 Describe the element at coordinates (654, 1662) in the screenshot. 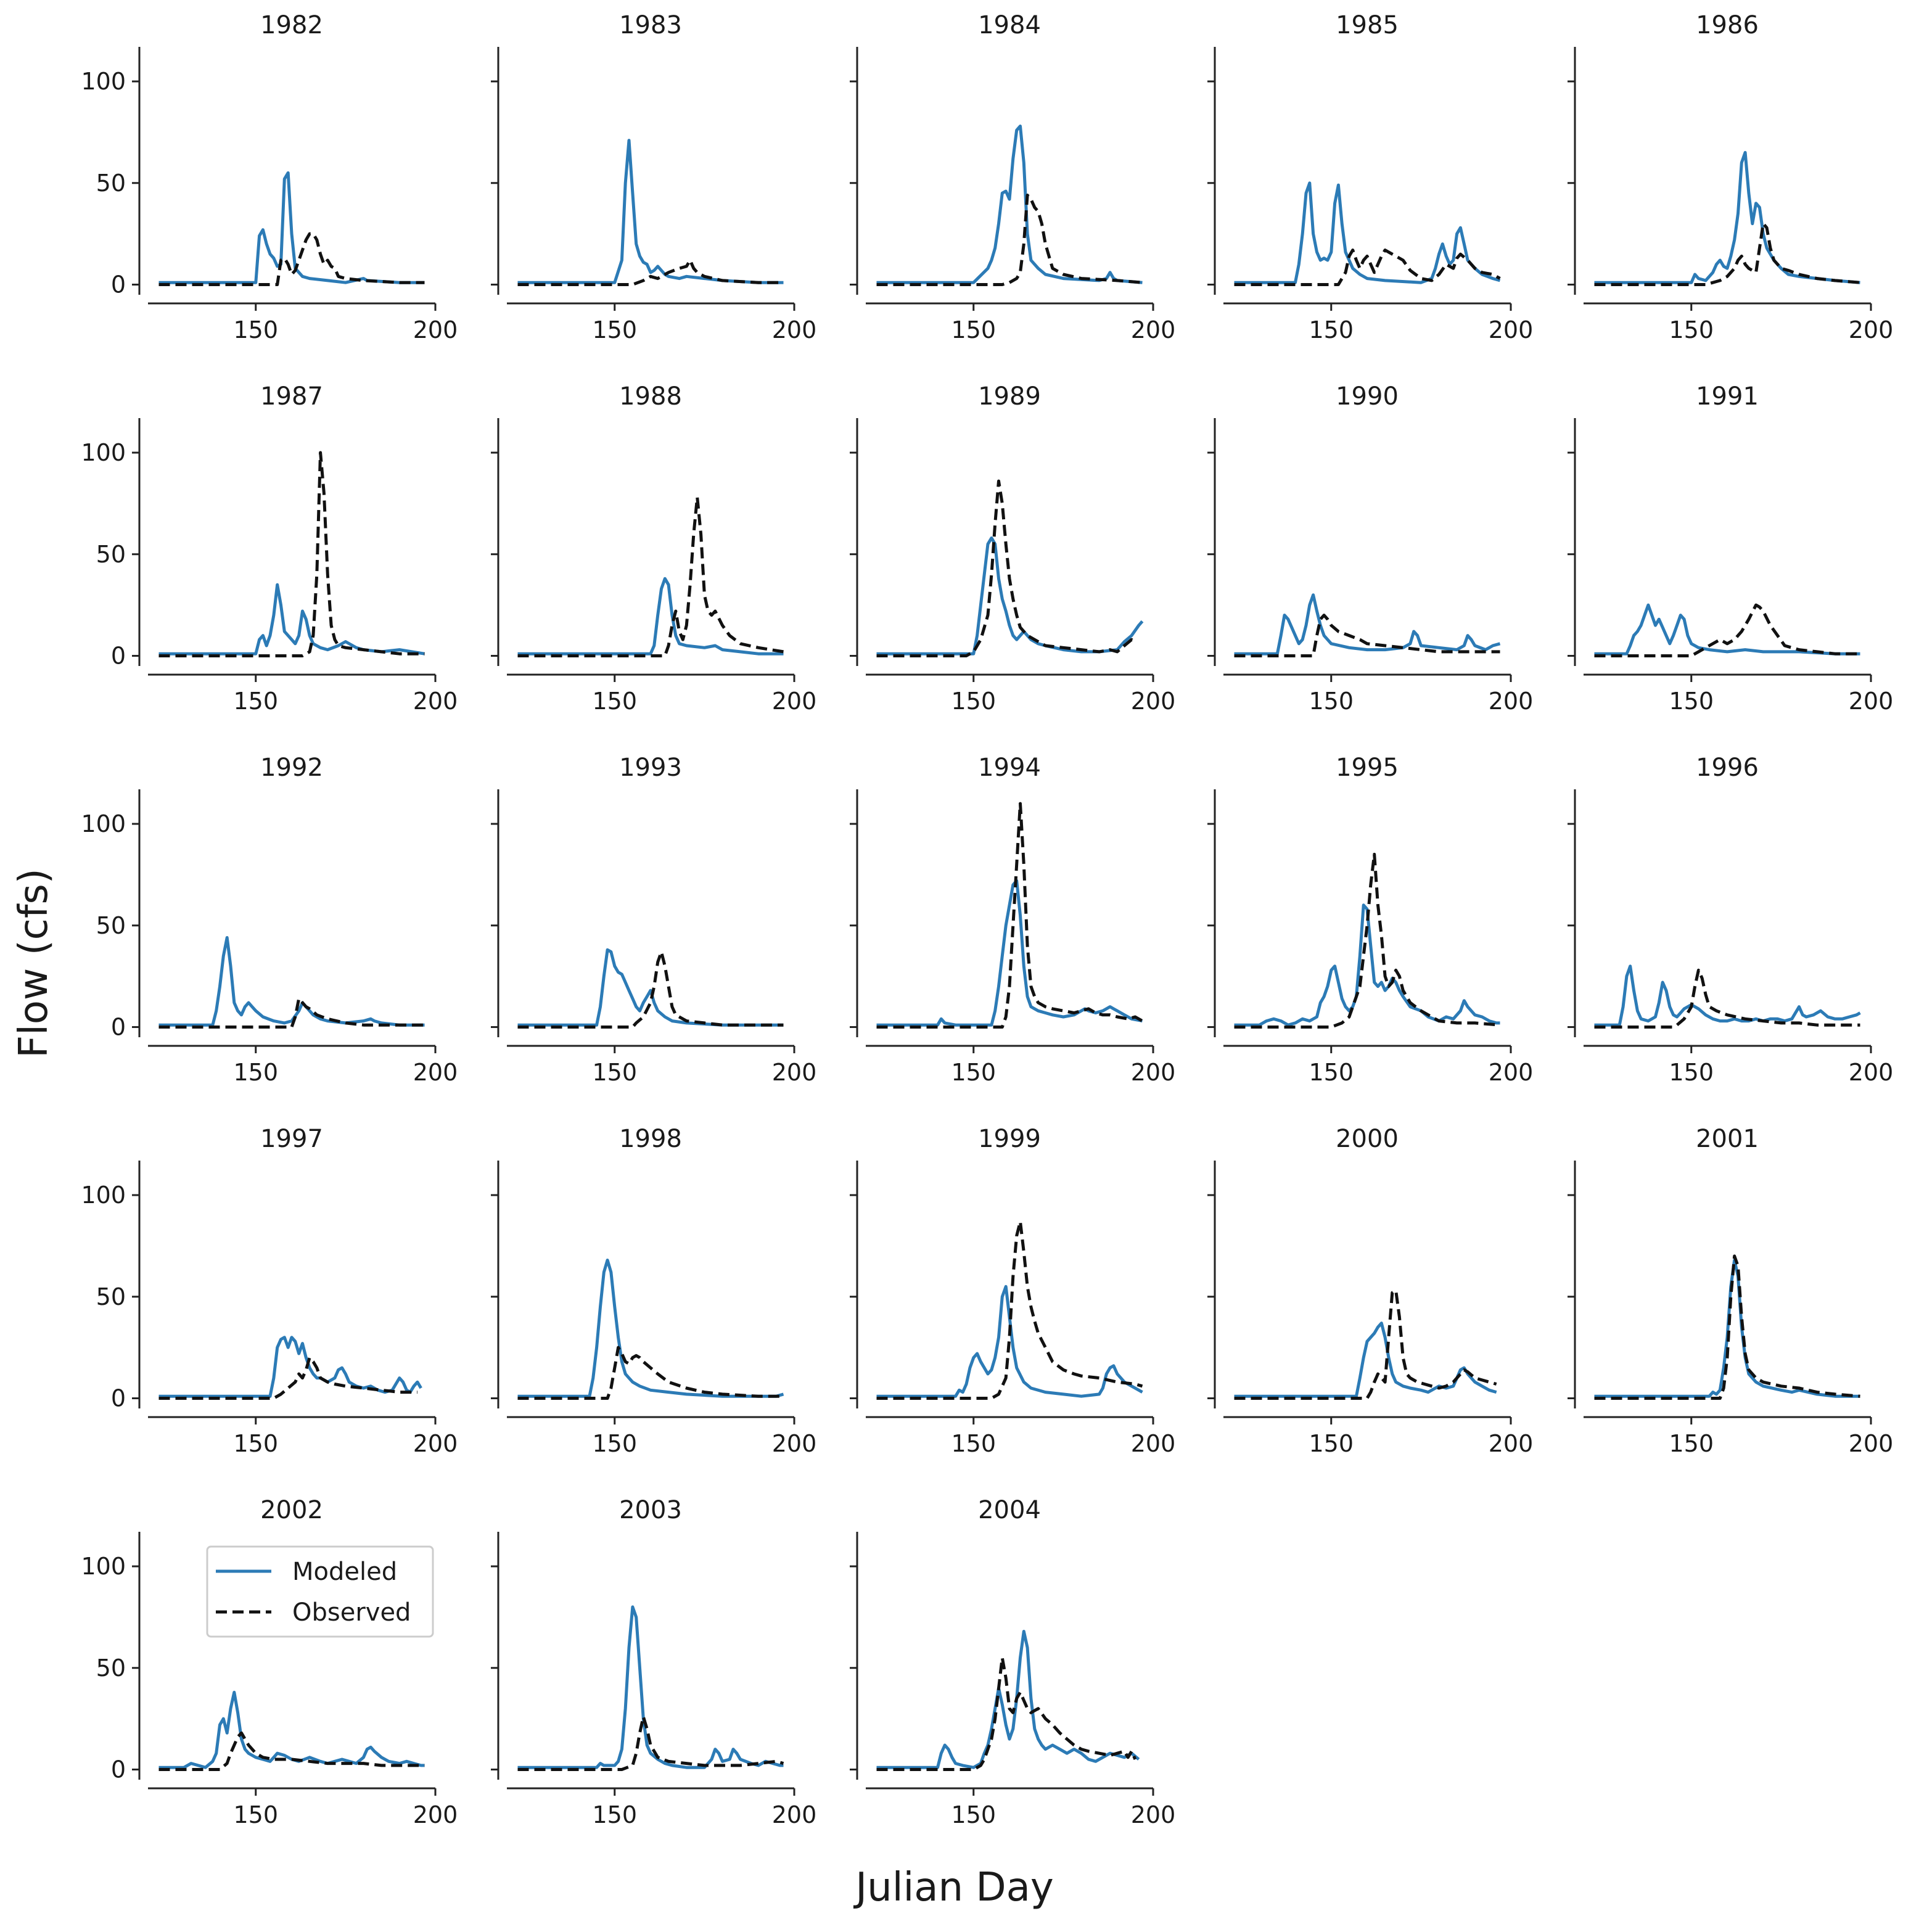

I see `subplot-2003: 2003 150 200` at that location.